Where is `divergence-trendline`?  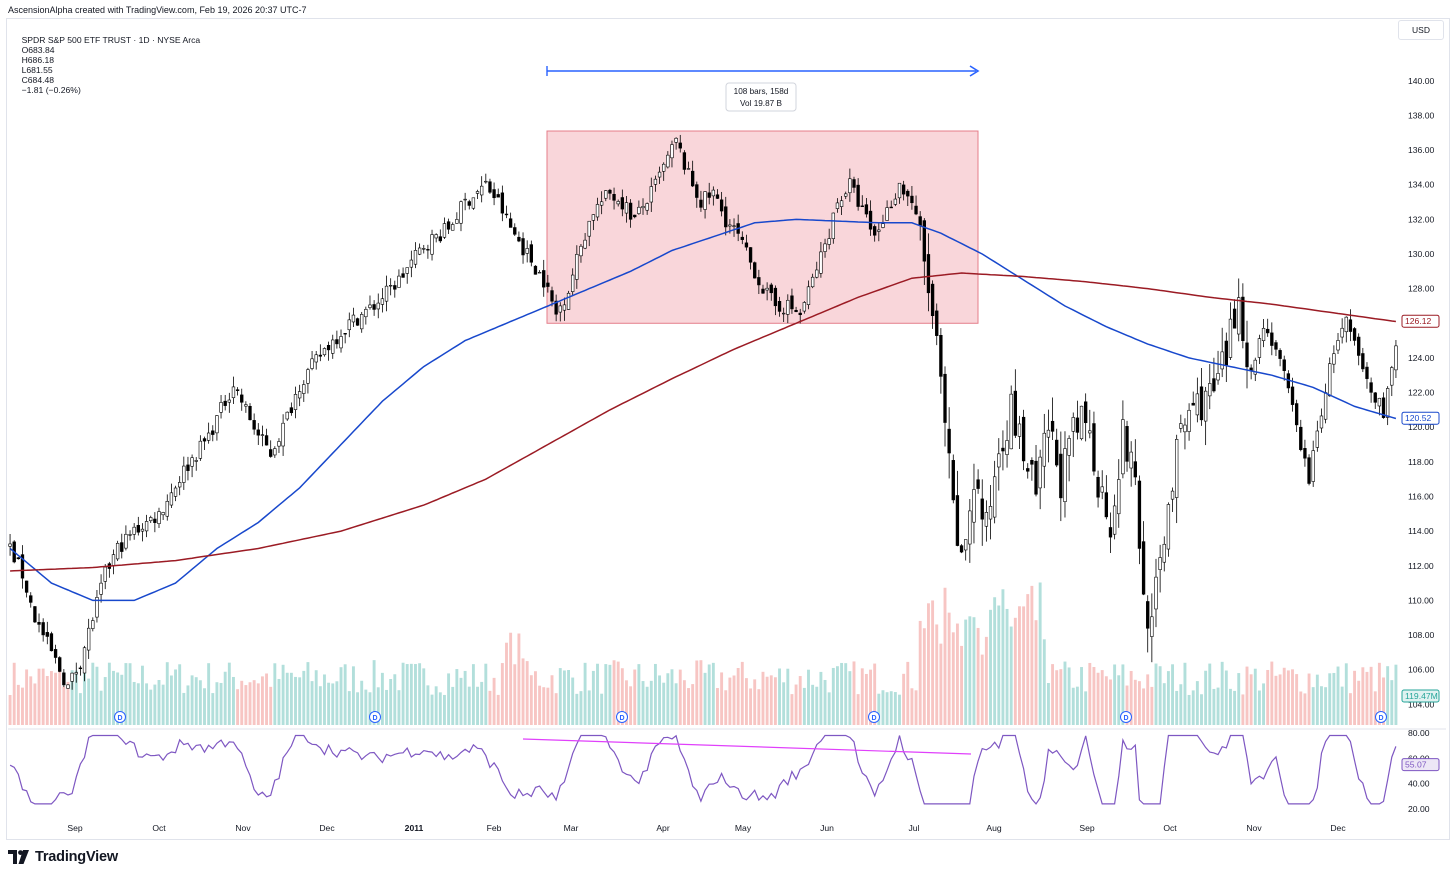
divergence-trendline is located at coordinates (747, 746).